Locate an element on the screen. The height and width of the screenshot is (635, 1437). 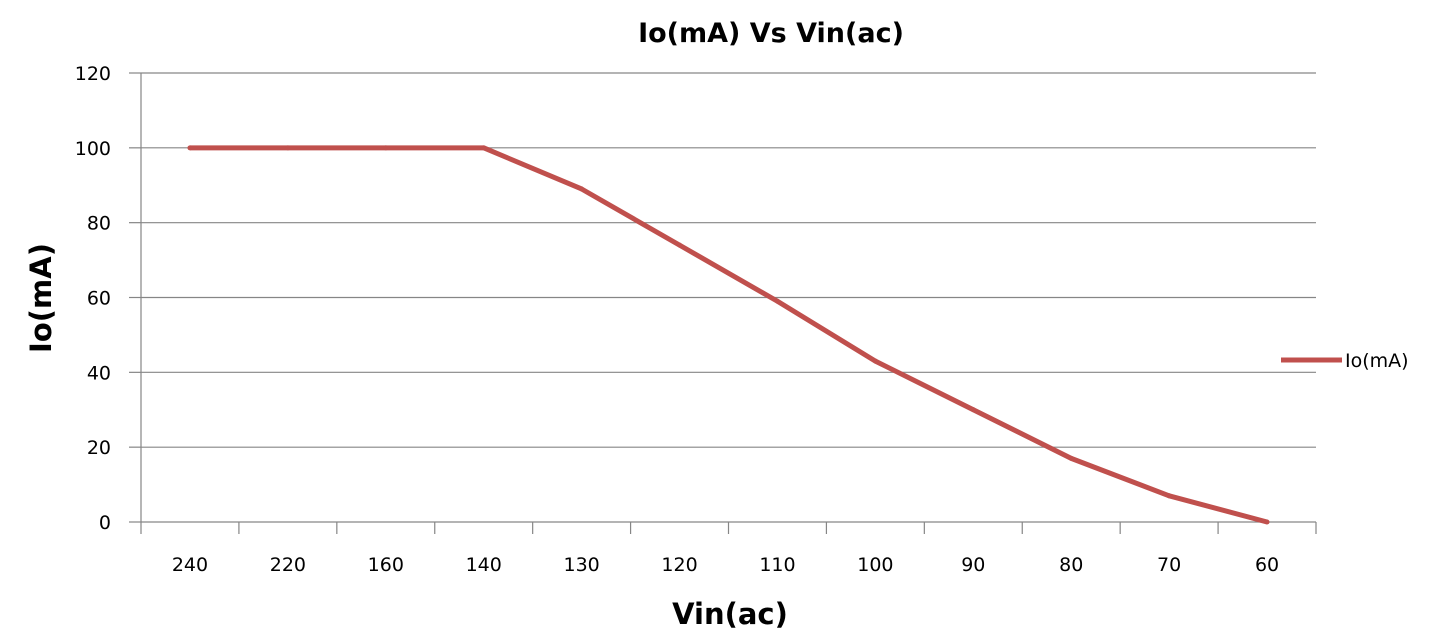
x-tick-label-140: 140 is located at coordinates (484, 565).